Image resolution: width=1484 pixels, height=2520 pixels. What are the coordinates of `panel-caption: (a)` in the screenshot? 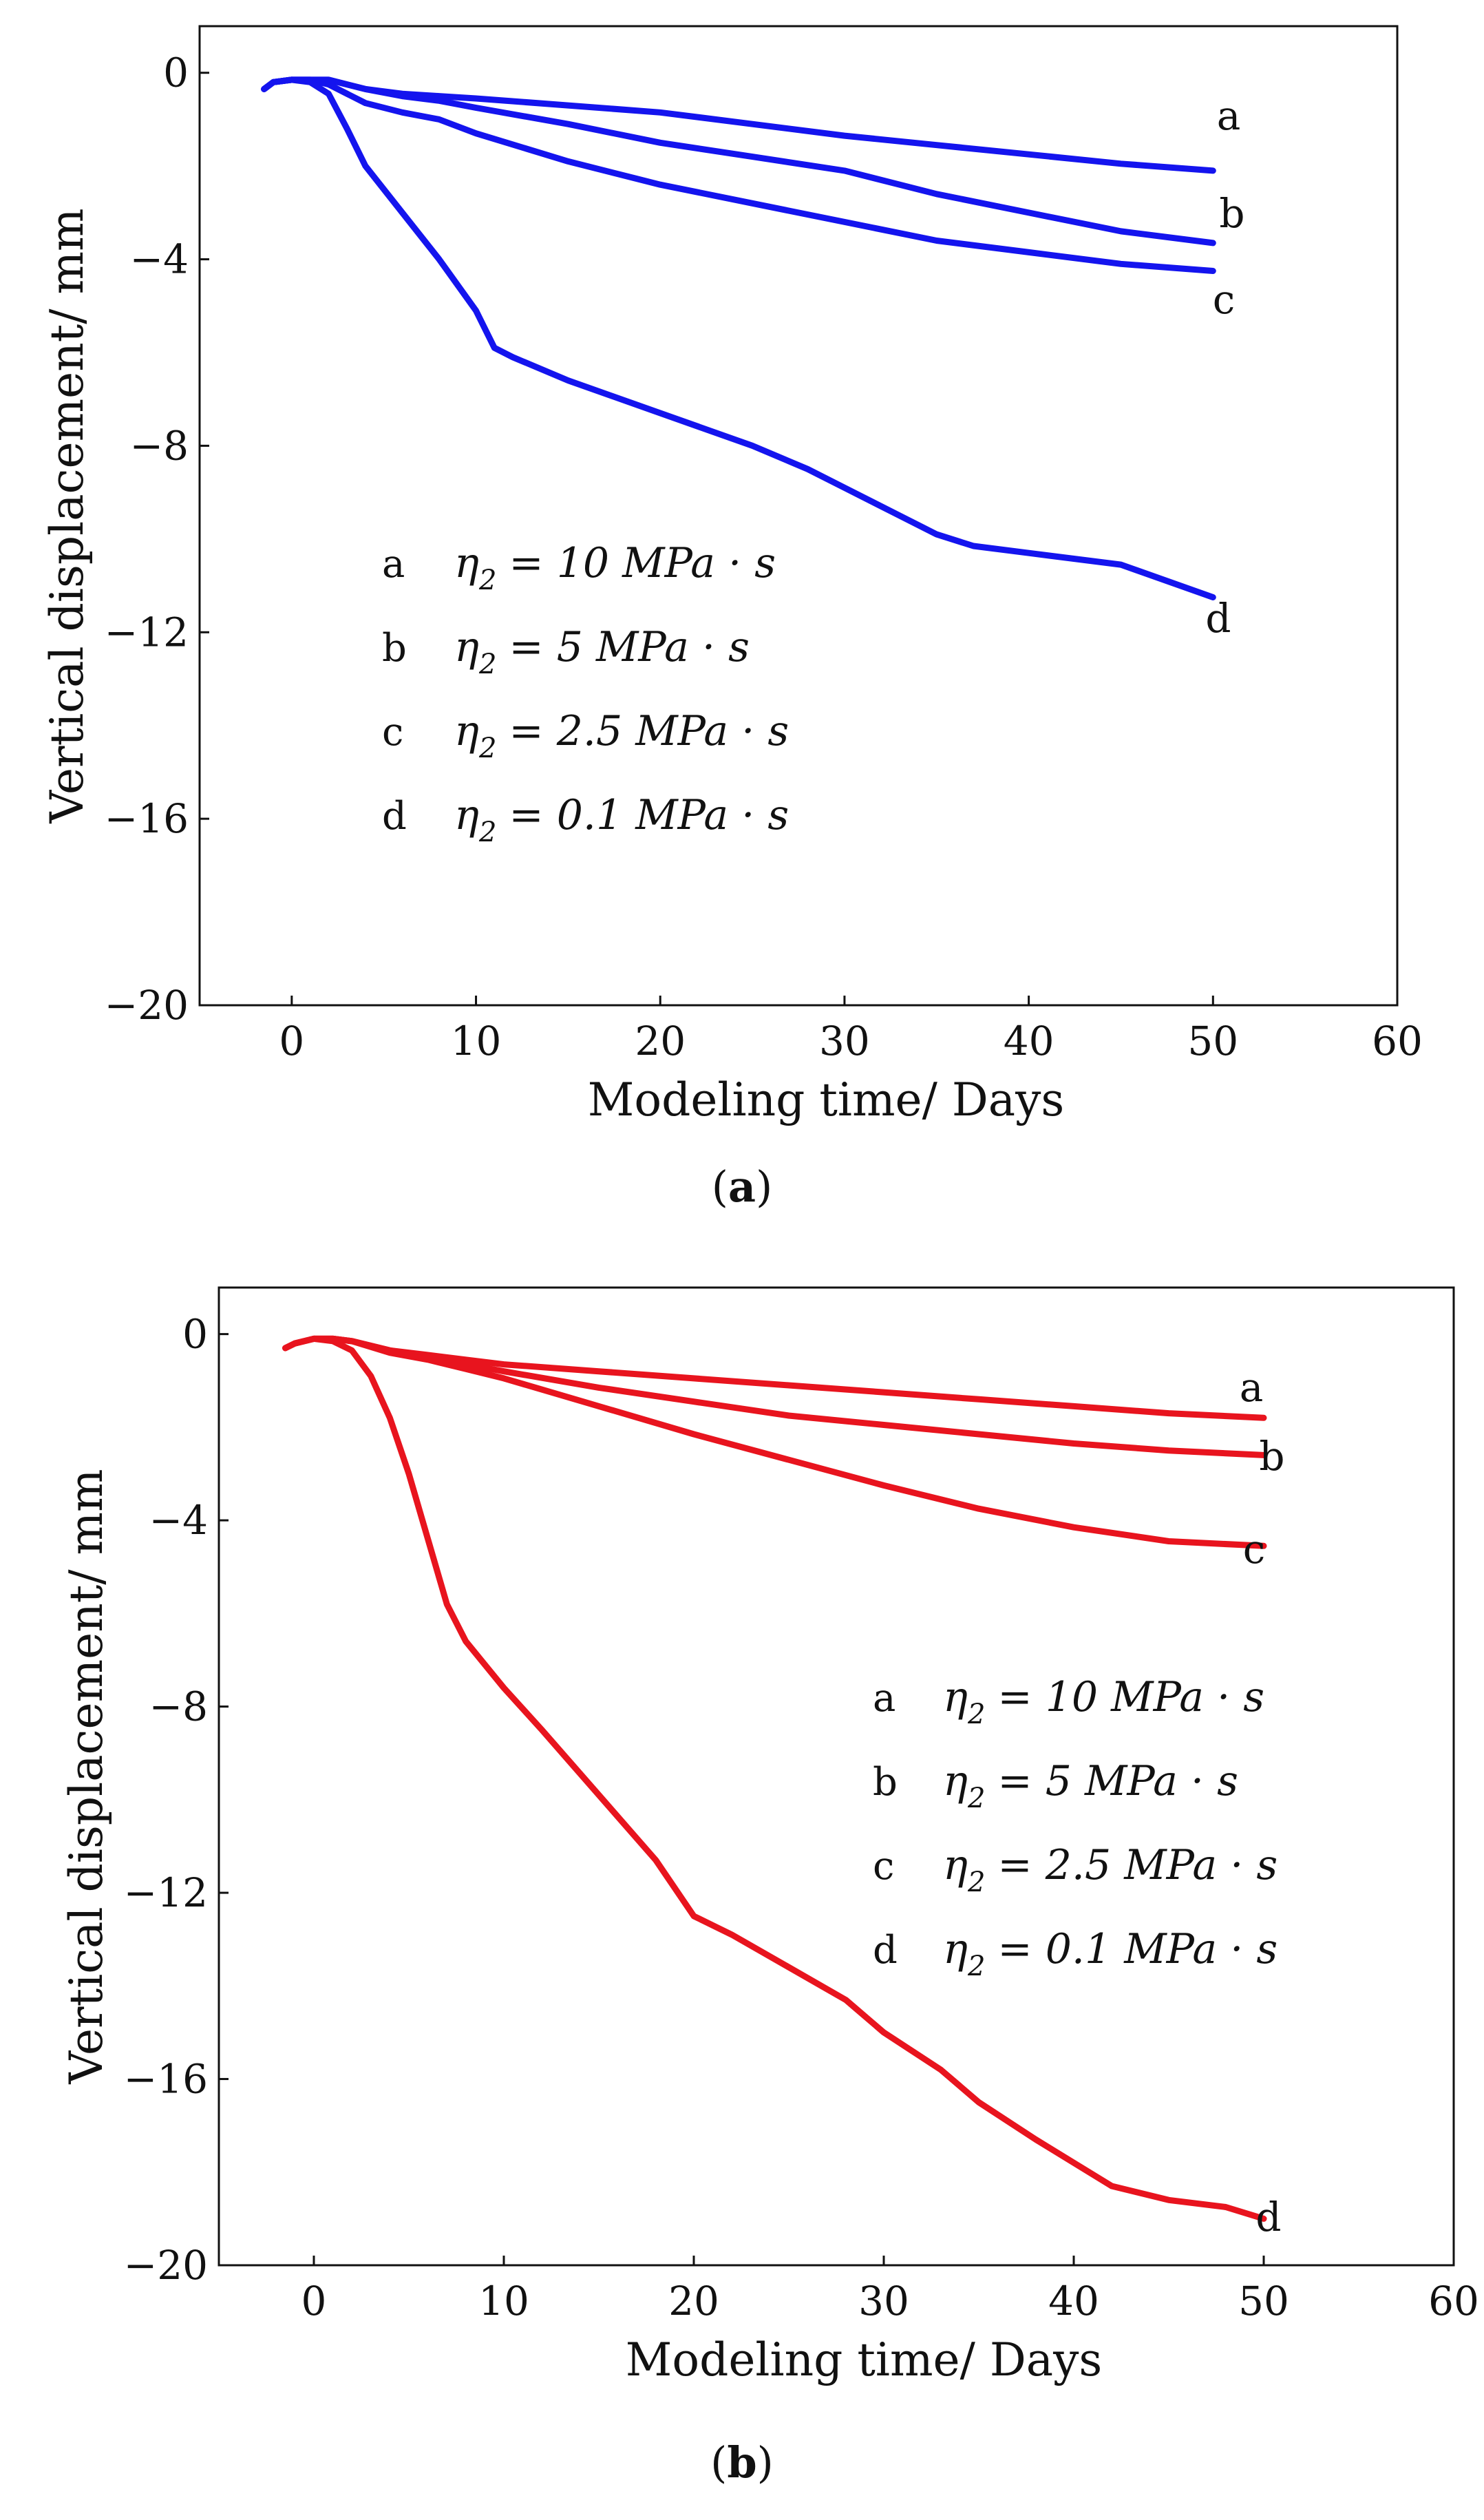 It's located at (742, 1187).